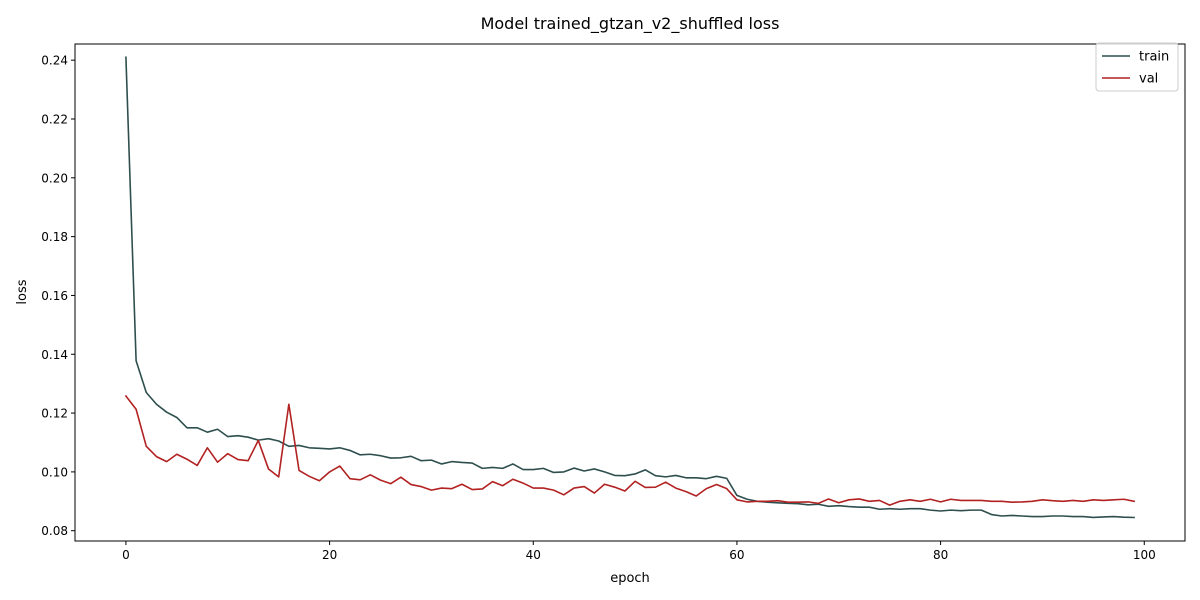 This screenshot has width=1200, height=600. I want to click on legend-label-train: train, so click(1154, 57).